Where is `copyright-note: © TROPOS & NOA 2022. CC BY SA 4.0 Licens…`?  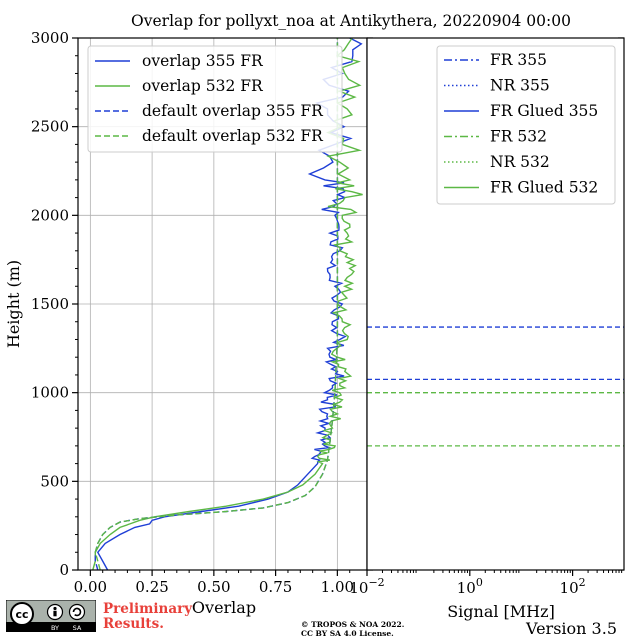
copyright-note: © TROPOS & NOA 2022. CC BY SA 4.0 Licens… is located at coordinates (352, 629).